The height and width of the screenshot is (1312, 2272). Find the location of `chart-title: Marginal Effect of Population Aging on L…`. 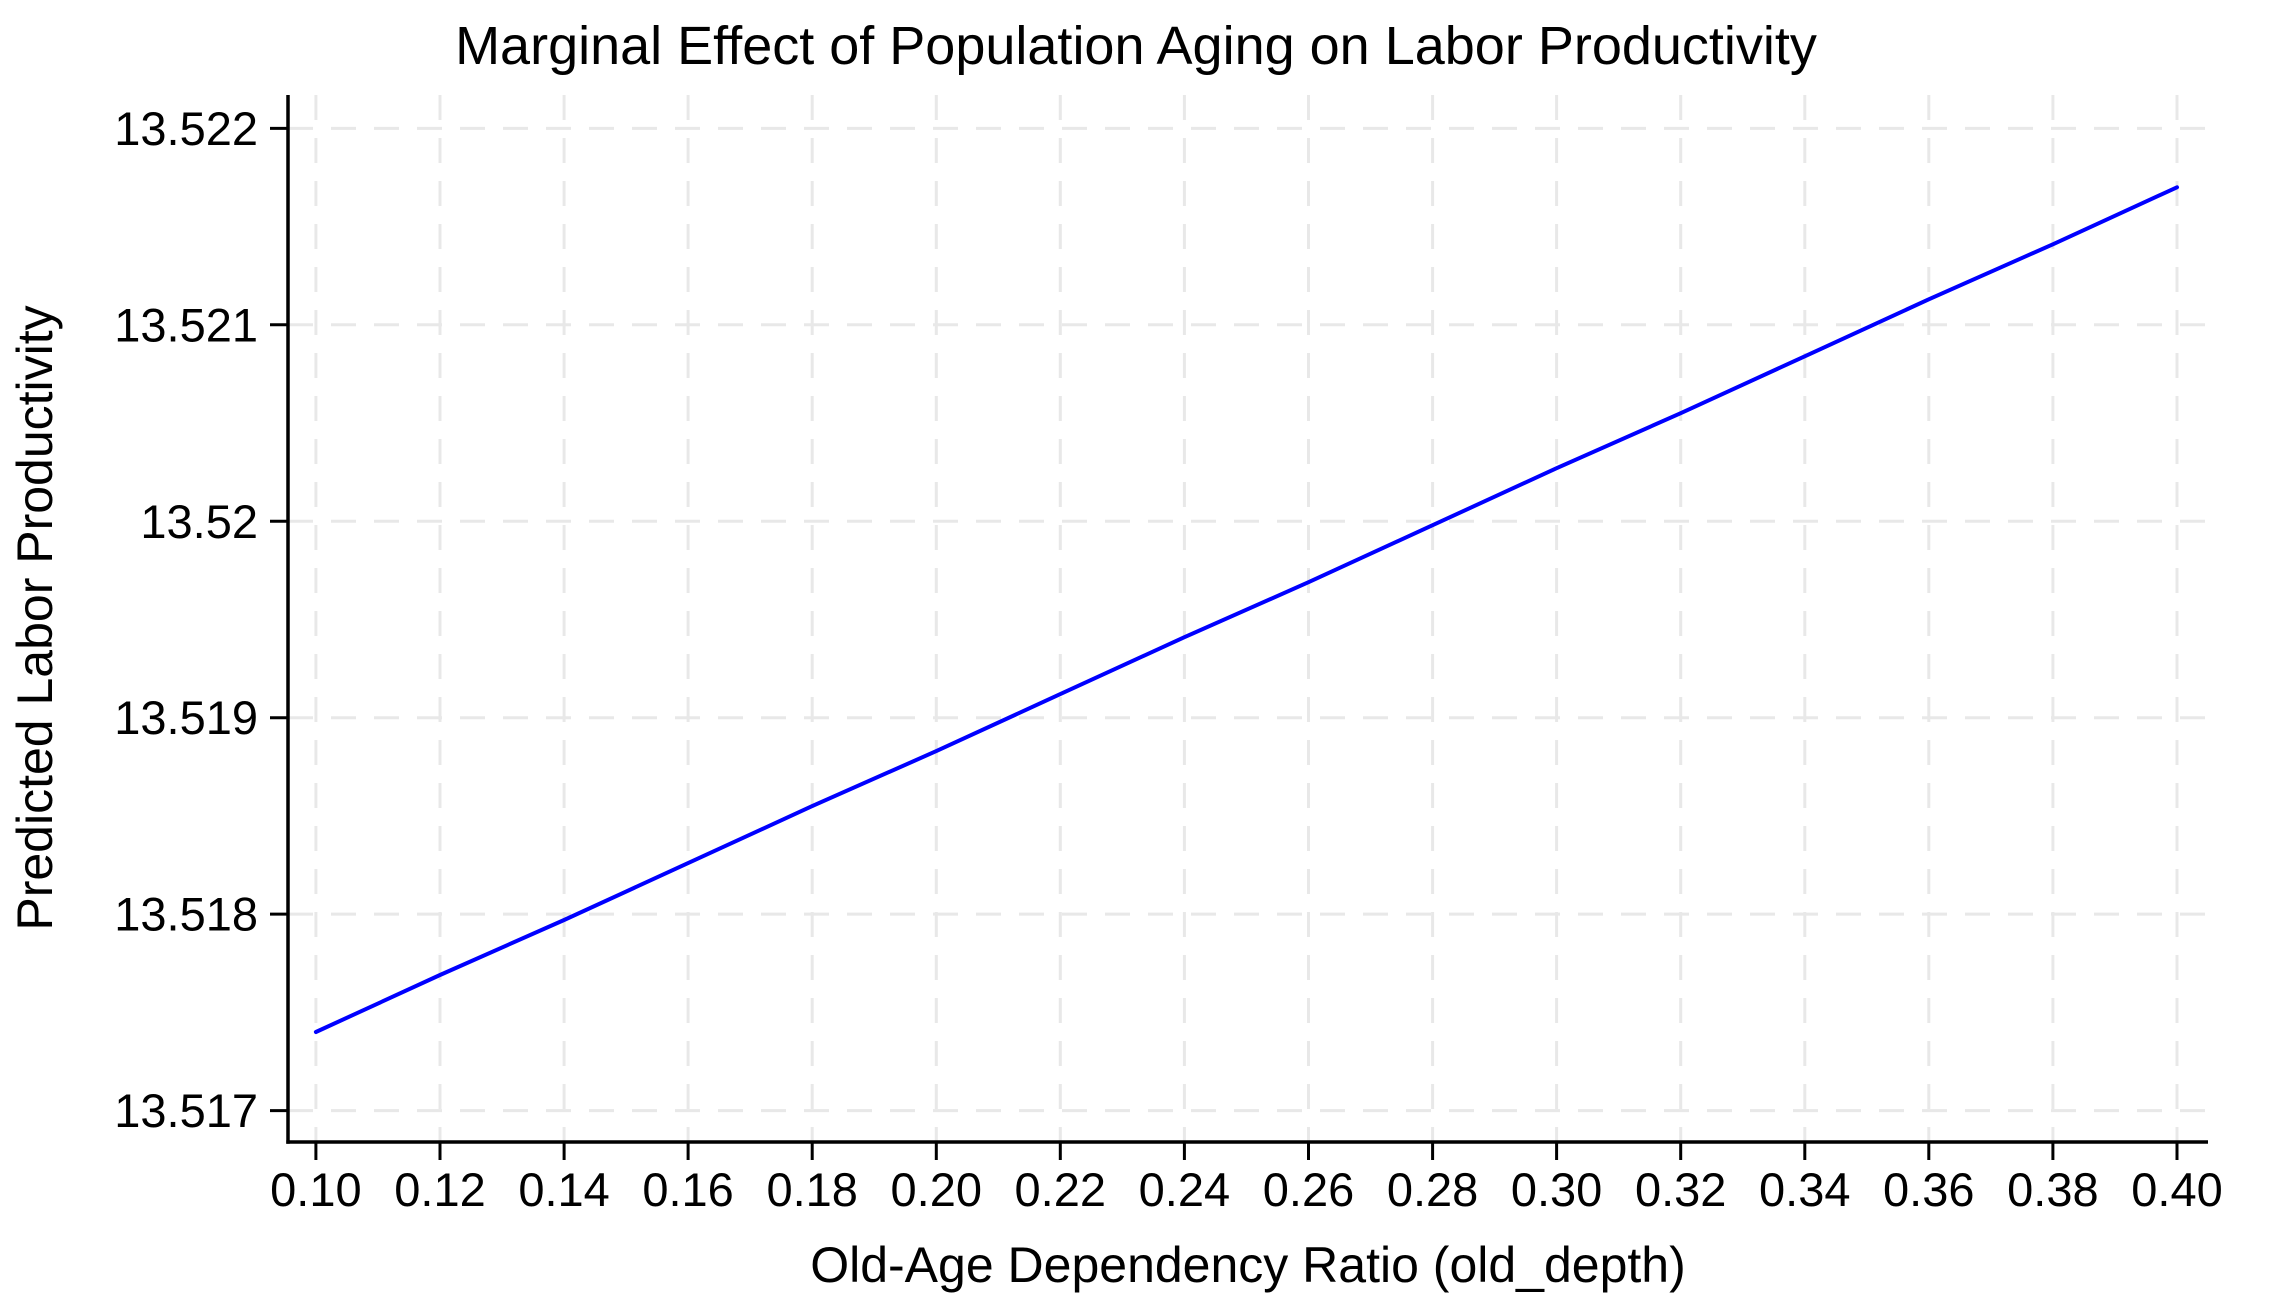

chart-title: Marginal Effect of Population Aging on L… is located at coordinates (1136, 46).